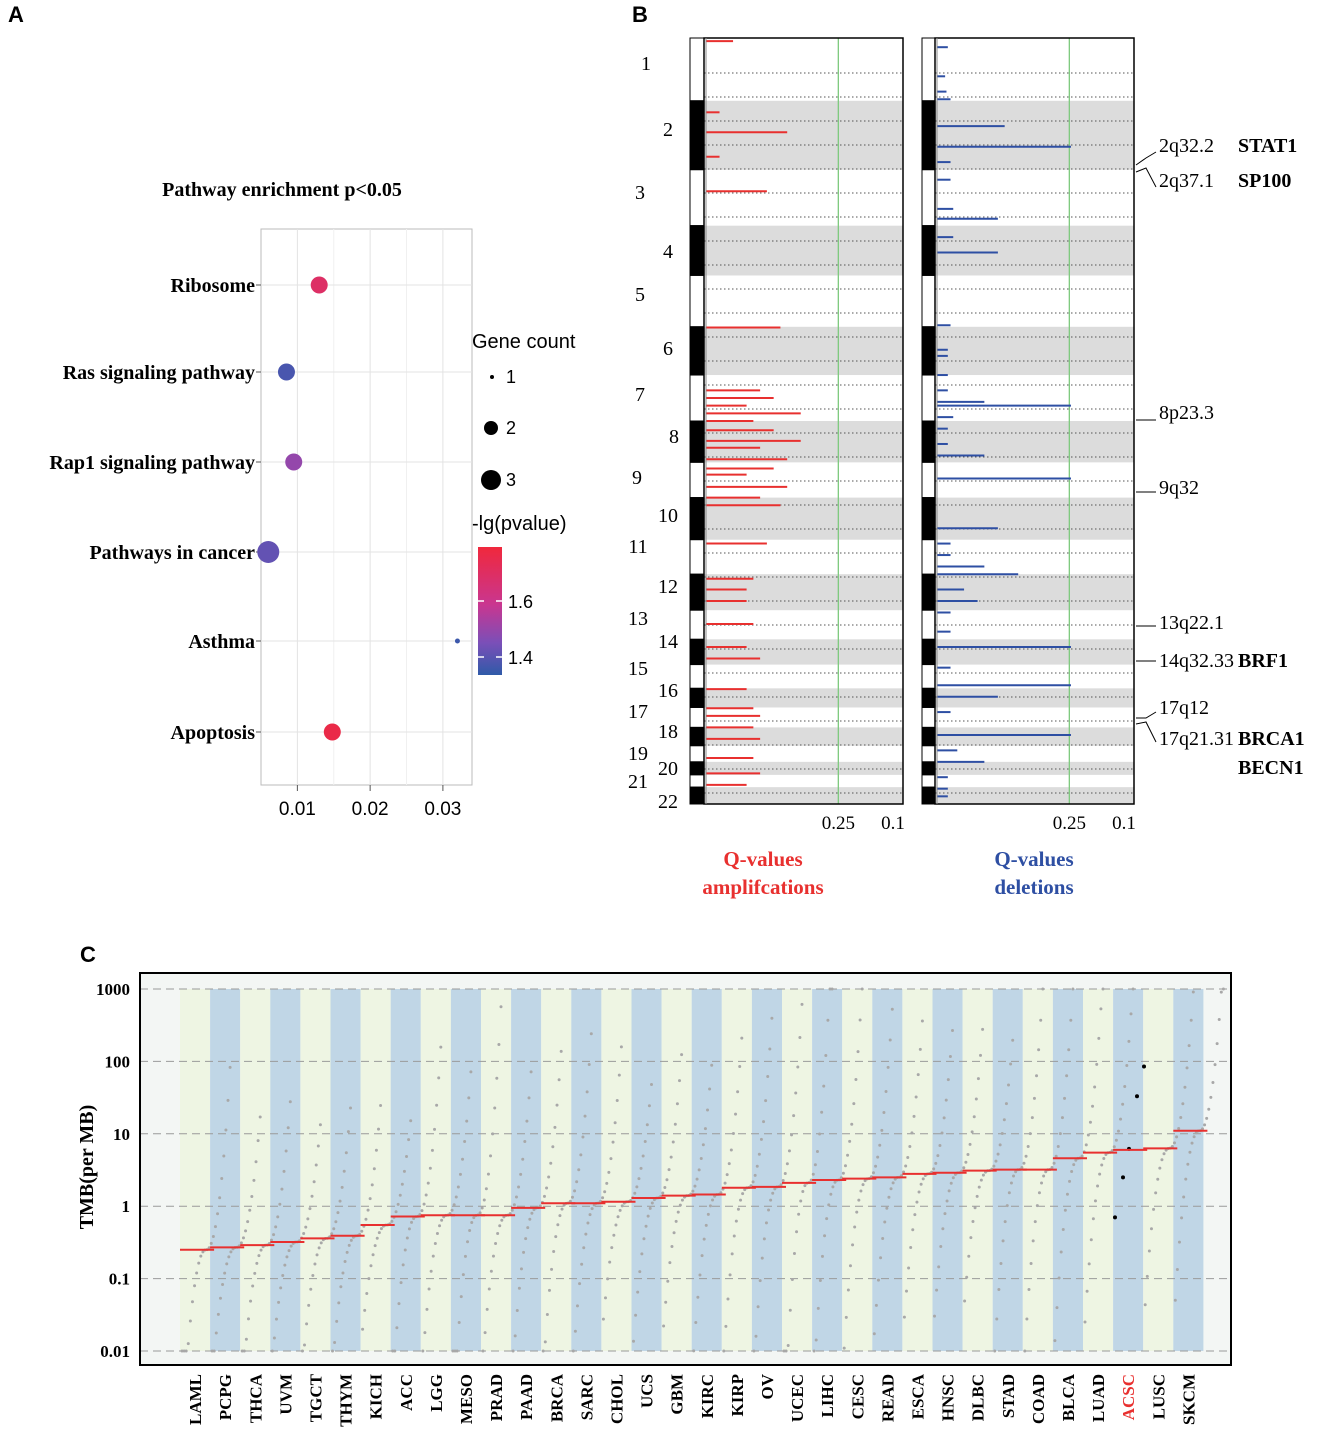 This screenshot has width=1338, height=1439. What do you see at coordinates (436, 1393) in the screenshot?
I see `tmb-category-label: LGG` at bounding box center [436, 1393].